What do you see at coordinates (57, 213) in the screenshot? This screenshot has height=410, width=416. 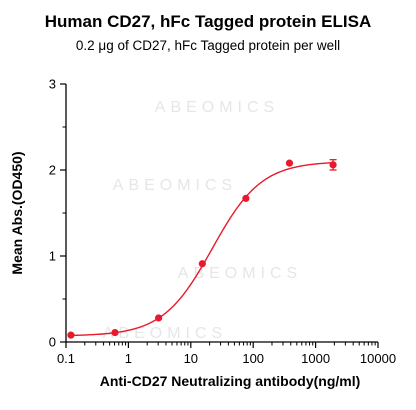 I see `y-axis-ticks: 0 1 2 3` at bounding box center [57, 213].